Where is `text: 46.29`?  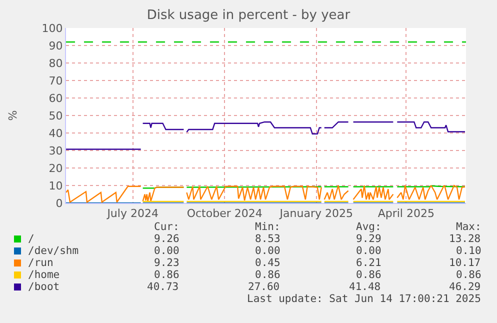
text: 46.29 is located at coordinates (465, 287).